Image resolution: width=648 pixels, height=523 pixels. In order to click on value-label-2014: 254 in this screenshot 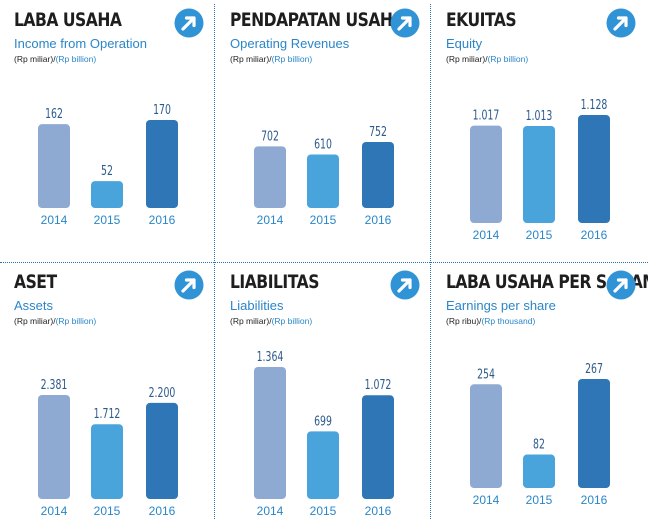, I will do `click(486, 374)`.